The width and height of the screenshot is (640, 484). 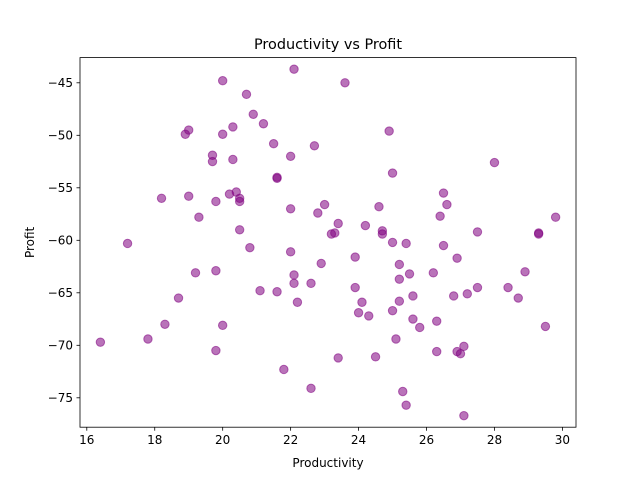 I want to click on y-tick-label: −60, so click(x=60, y=241).